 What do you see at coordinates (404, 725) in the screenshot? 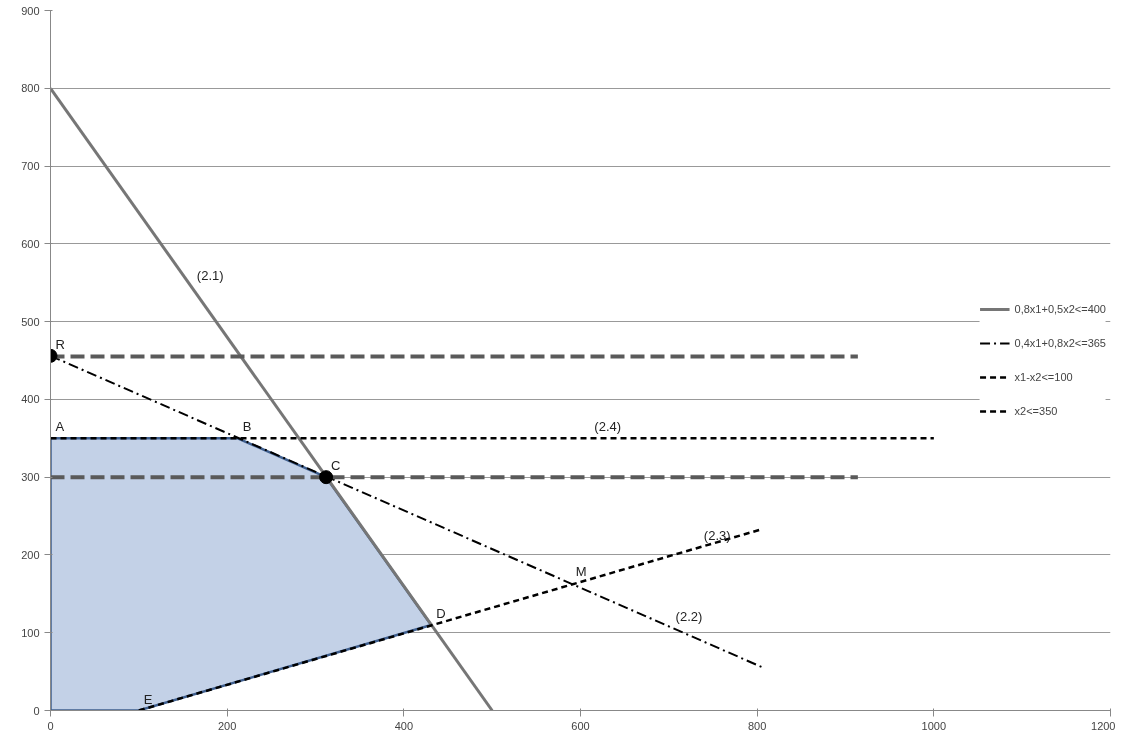
I see `x-tick-label: 400` at bounding box center [404, 725].